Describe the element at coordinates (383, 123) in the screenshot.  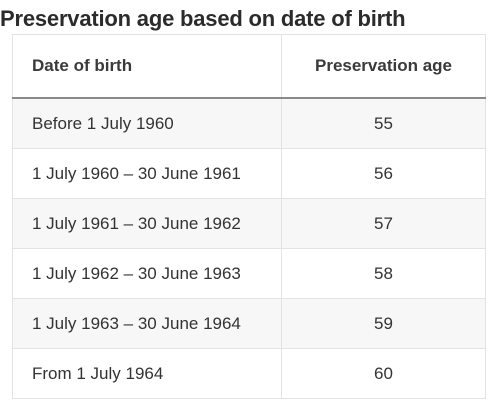
I see `preservation-age-cell: 55` at that location.